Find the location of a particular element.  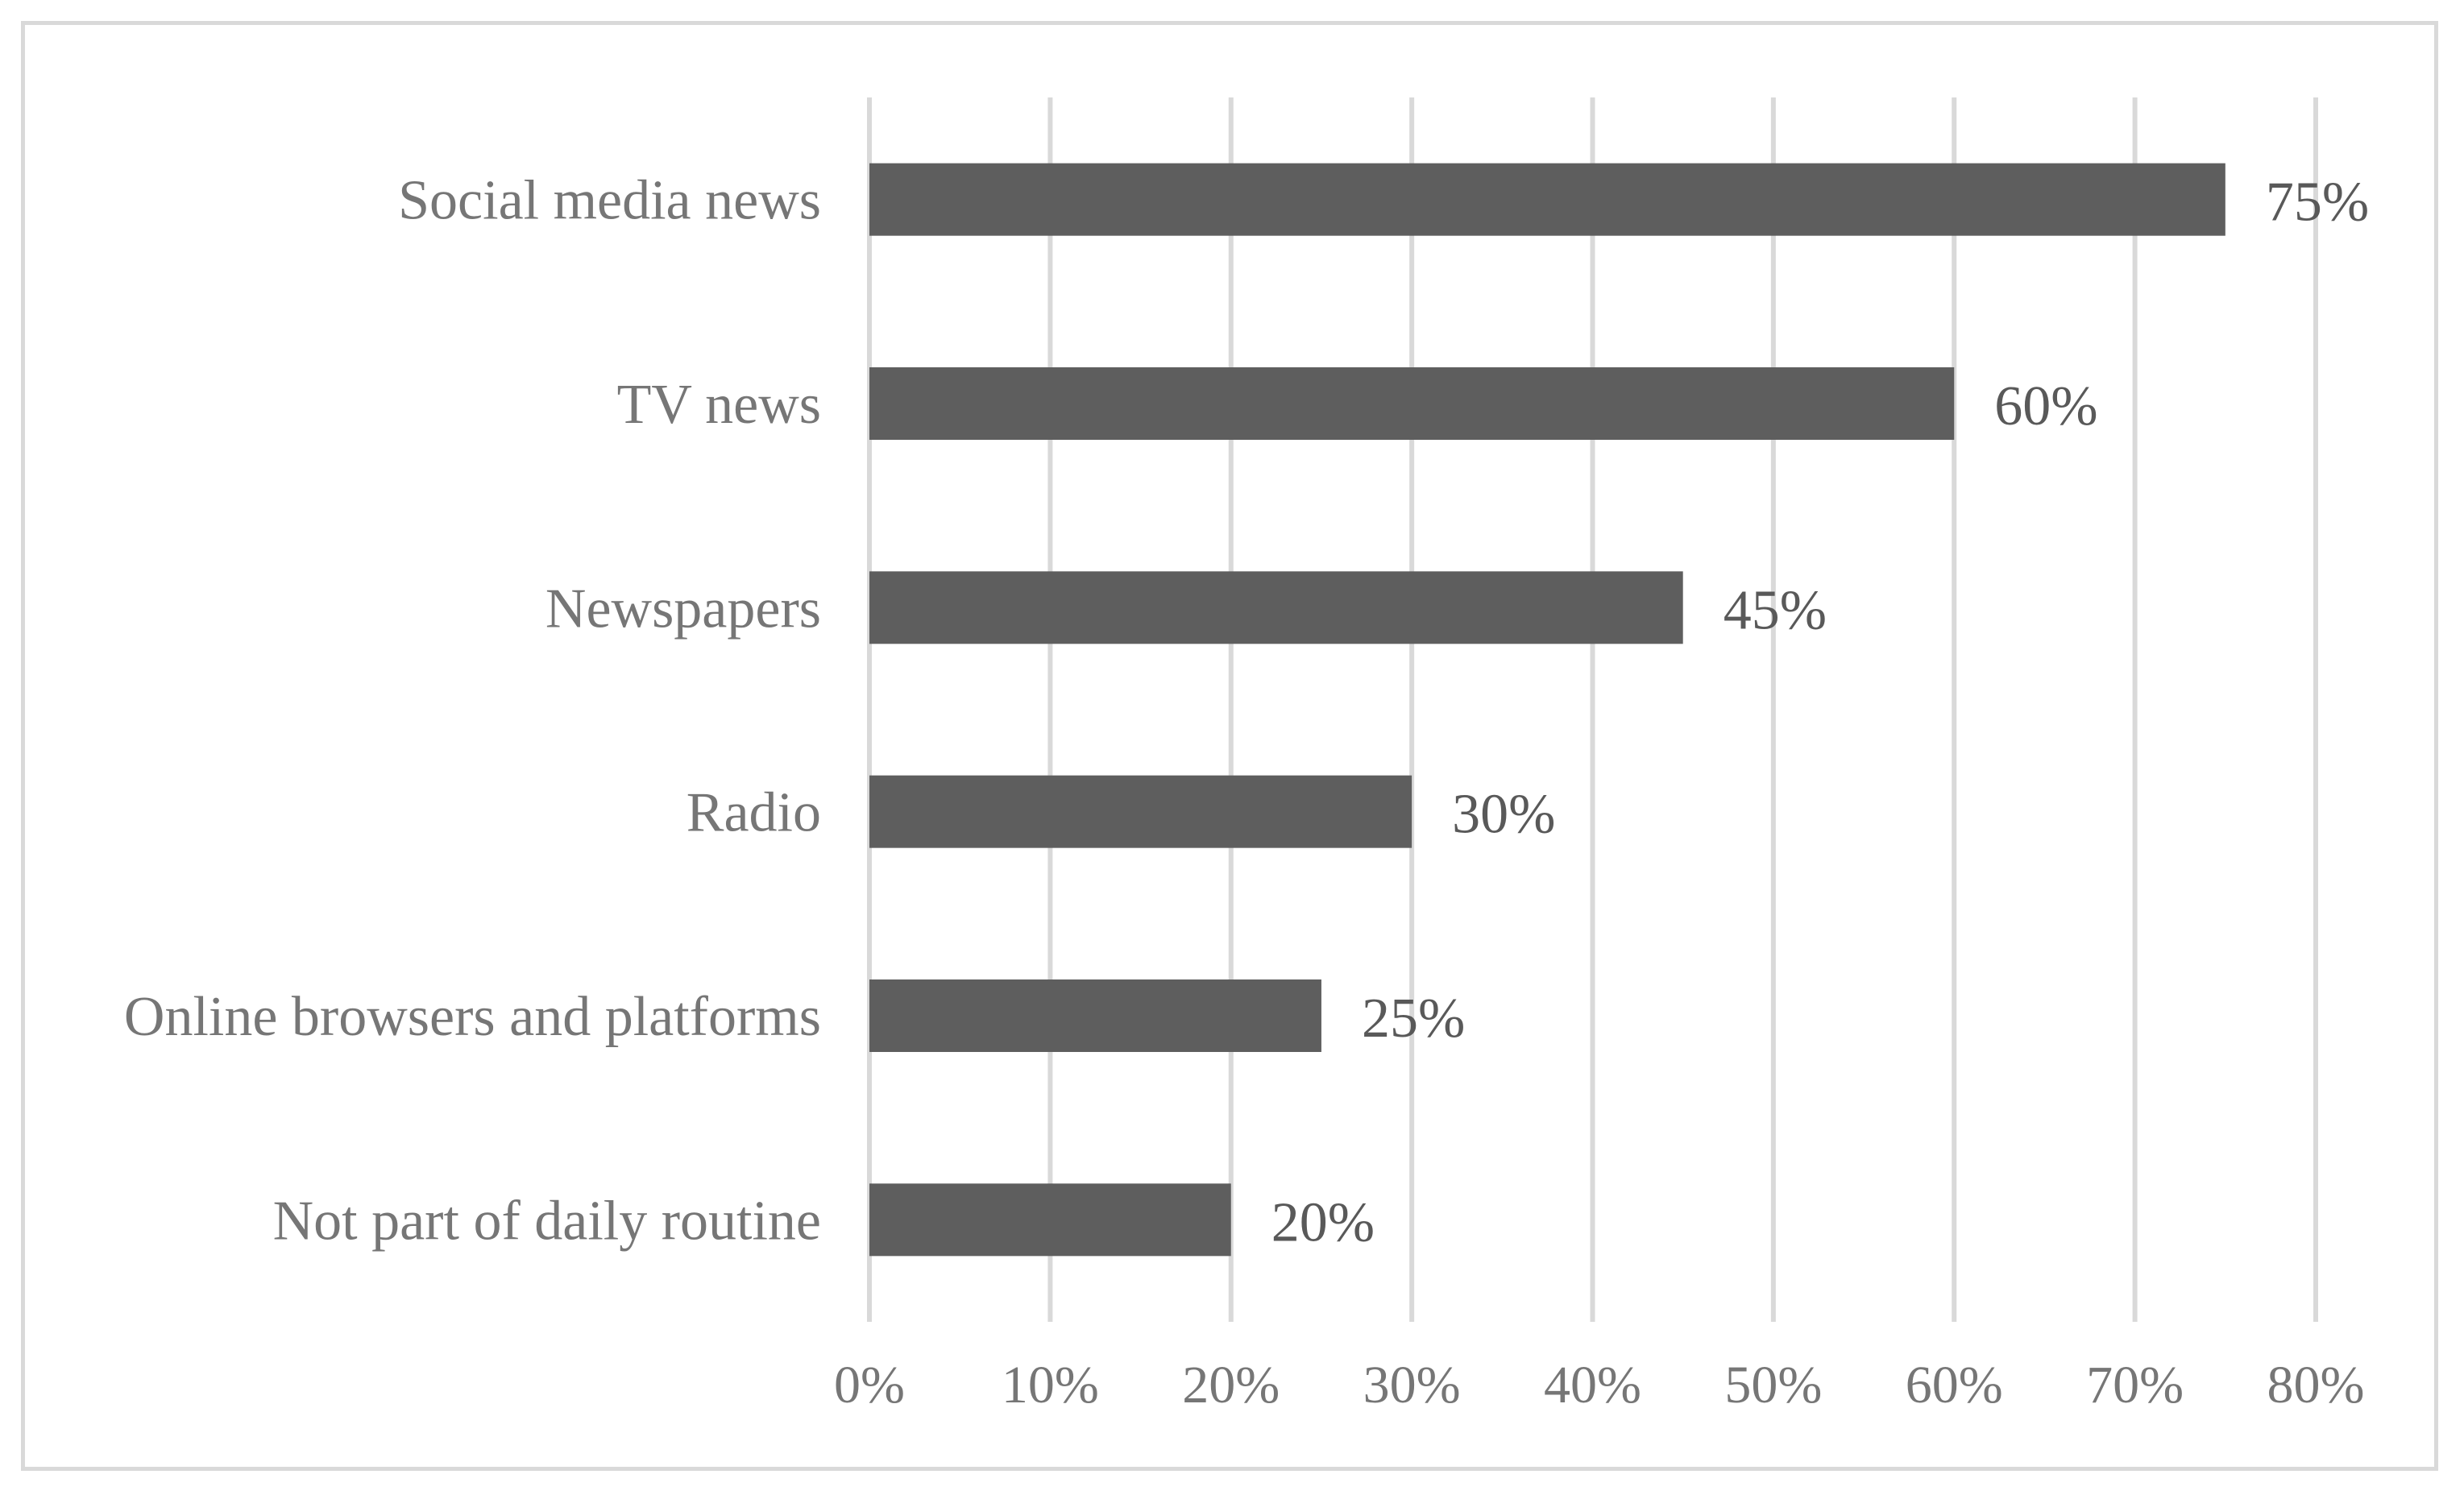

x-tick-label: 30% is located at coordinates (1412, 1385).